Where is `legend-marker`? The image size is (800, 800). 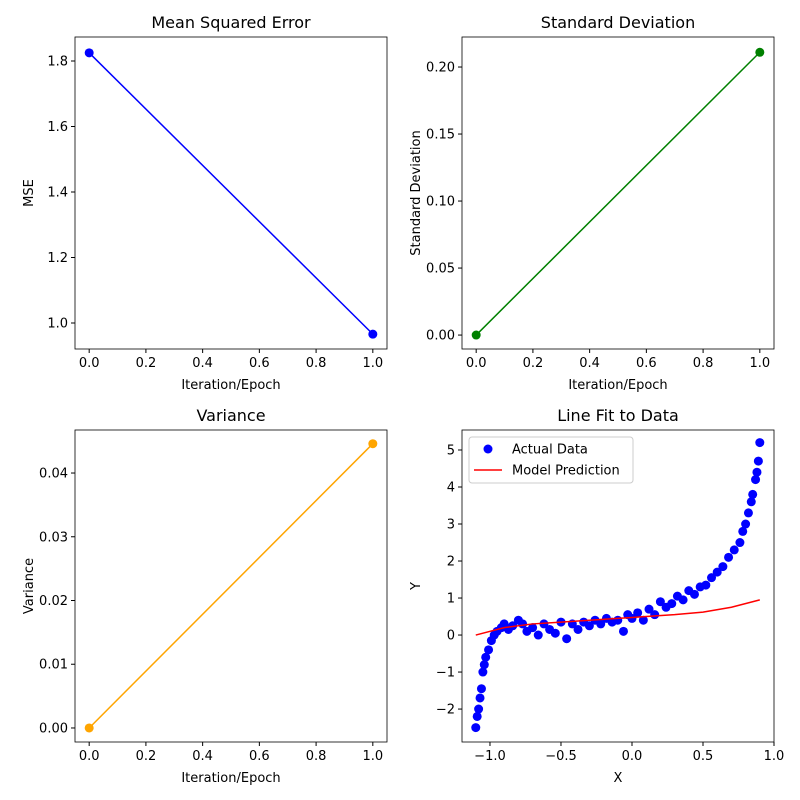 legend-marker is located at coordinates (488, 449).